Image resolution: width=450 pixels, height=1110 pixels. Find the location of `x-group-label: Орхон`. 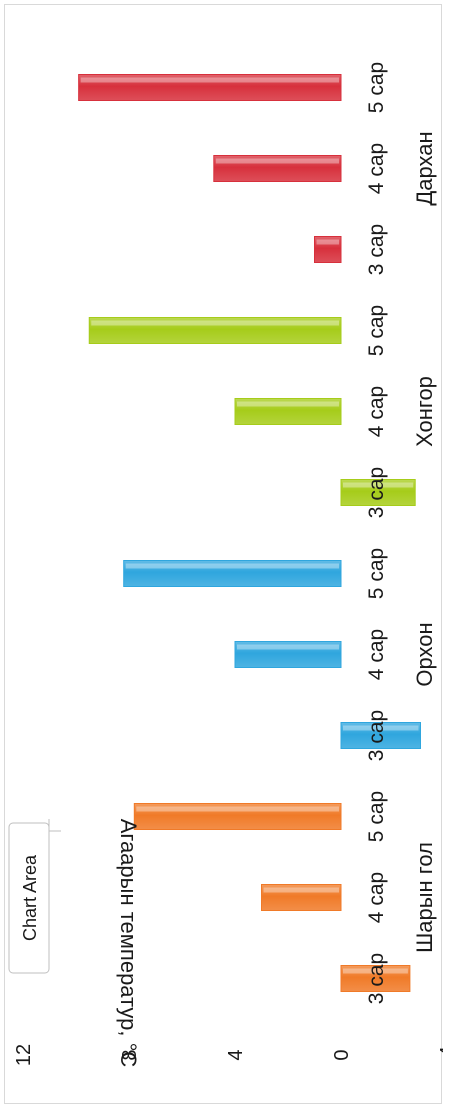

x-group-label: Орхон is located at coordinates (424, 654).